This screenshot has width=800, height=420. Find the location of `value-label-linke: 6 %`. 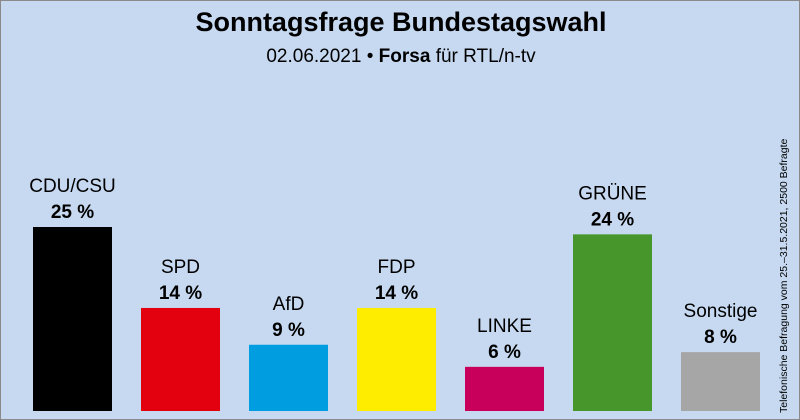

value-label-linke: 6 % is located at coordinates (504, 352).